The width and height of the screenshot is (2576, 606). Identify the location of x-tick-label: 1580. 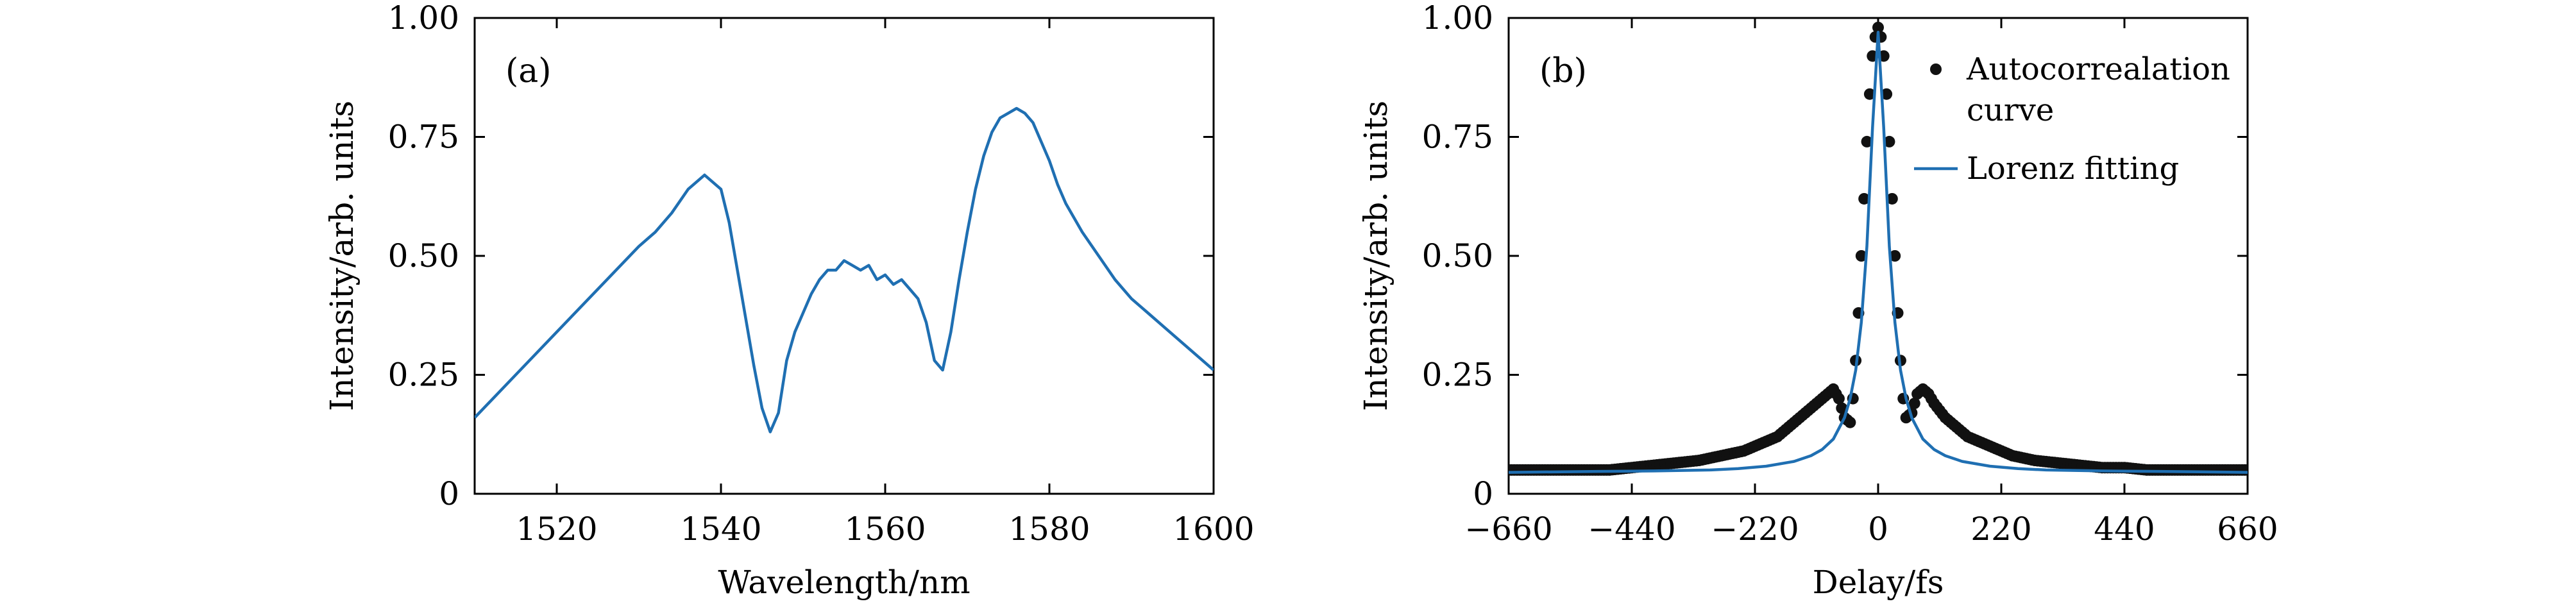
(1049, 529).